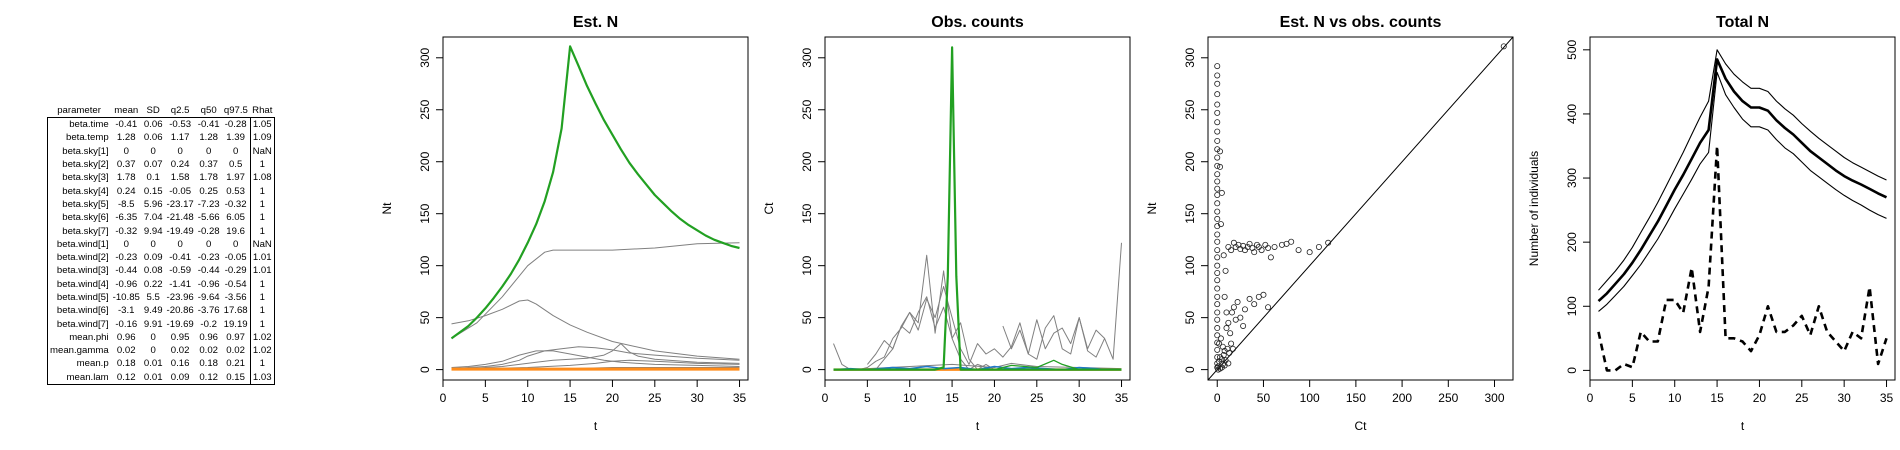  Describe the element at coordinates (209, 337) in the screenshot. I see `table-cell: 0.96` at that location.